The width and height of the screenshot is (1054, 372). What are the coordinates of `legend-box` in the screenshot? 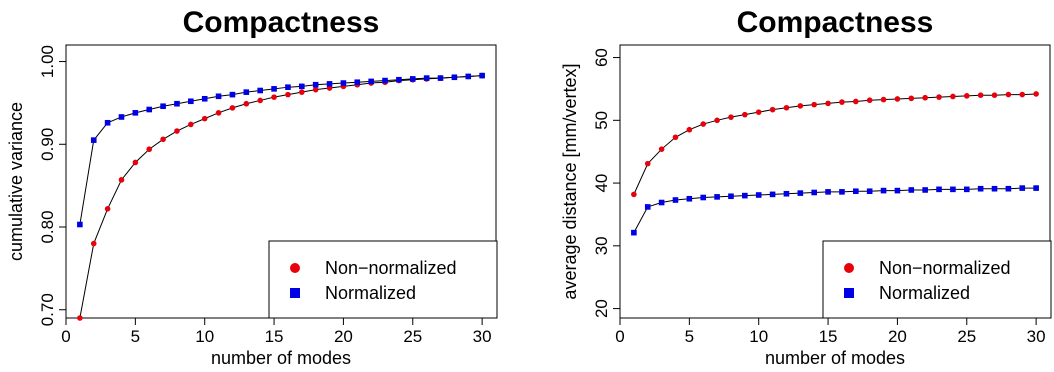 It's located at (383, 279).